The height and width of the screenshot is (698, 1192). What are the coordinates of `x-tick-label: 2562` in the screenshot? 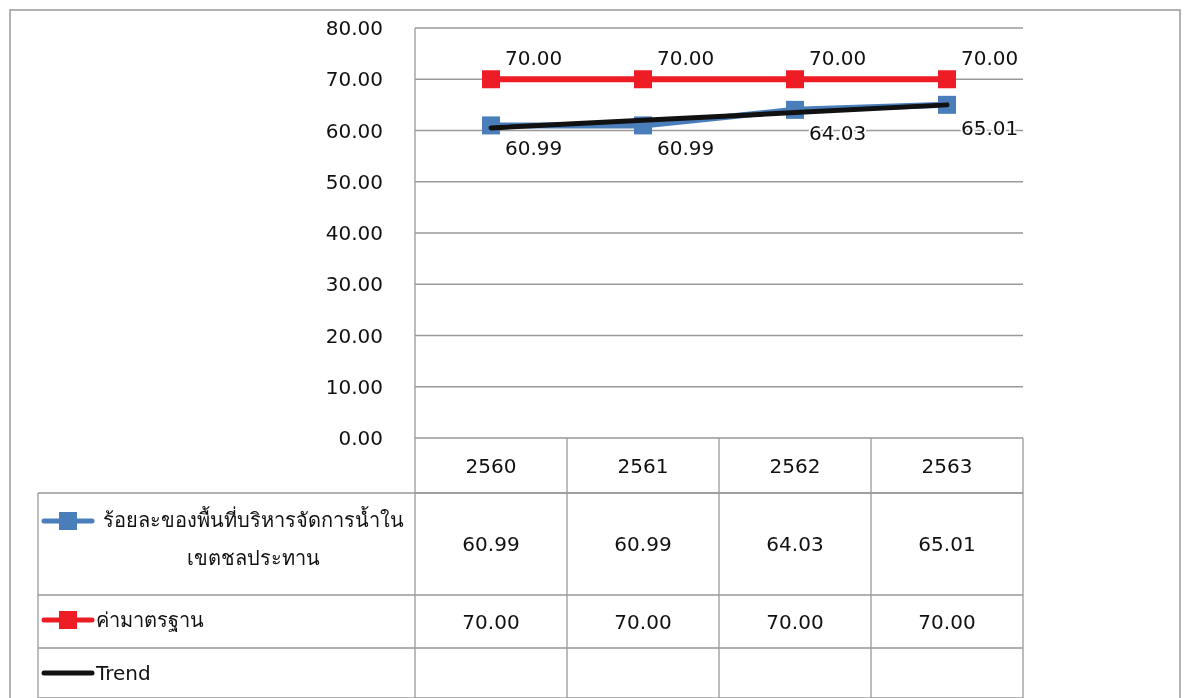 It's located at (795, 465).